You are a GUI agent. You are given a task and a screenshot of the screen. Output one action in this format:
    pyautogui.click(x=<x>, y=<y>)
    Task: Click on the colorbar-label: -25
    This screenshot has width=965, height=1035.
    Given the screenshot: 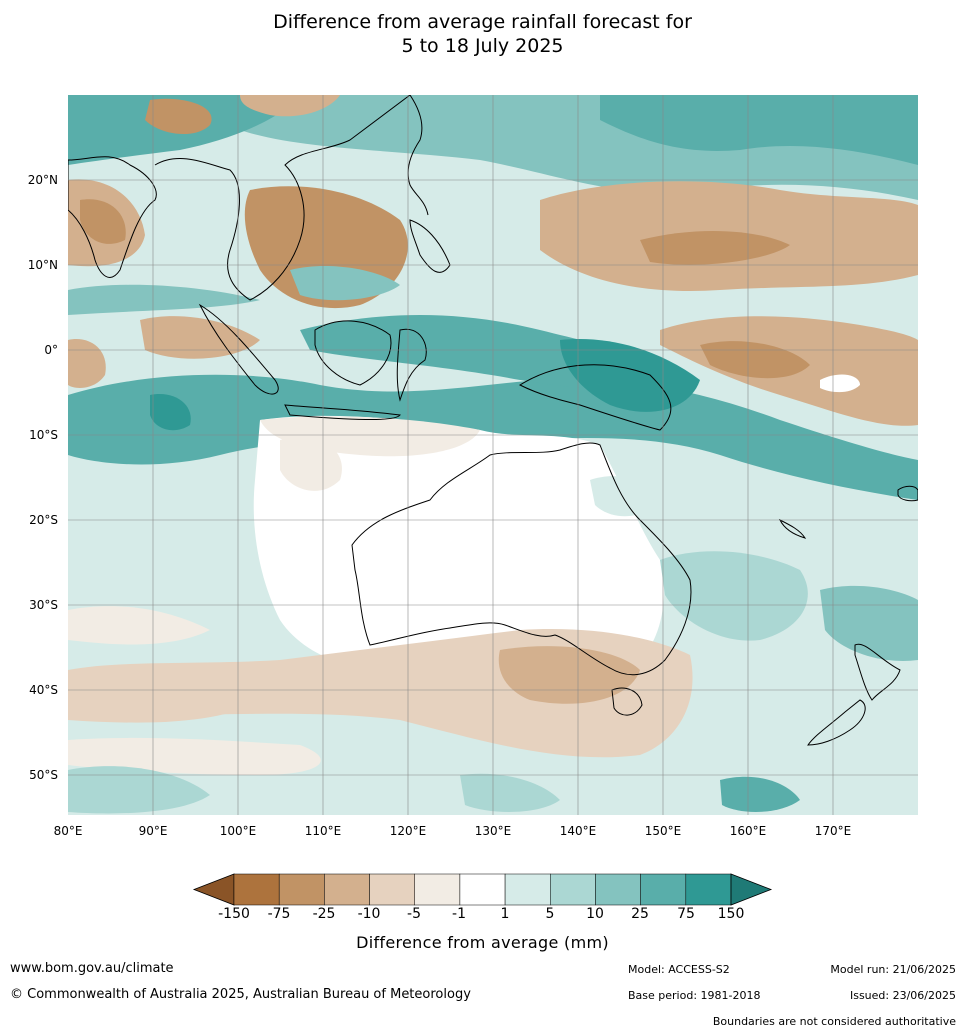 What is the action you would take?
    pyautogui.click(x=324, y=914)
    